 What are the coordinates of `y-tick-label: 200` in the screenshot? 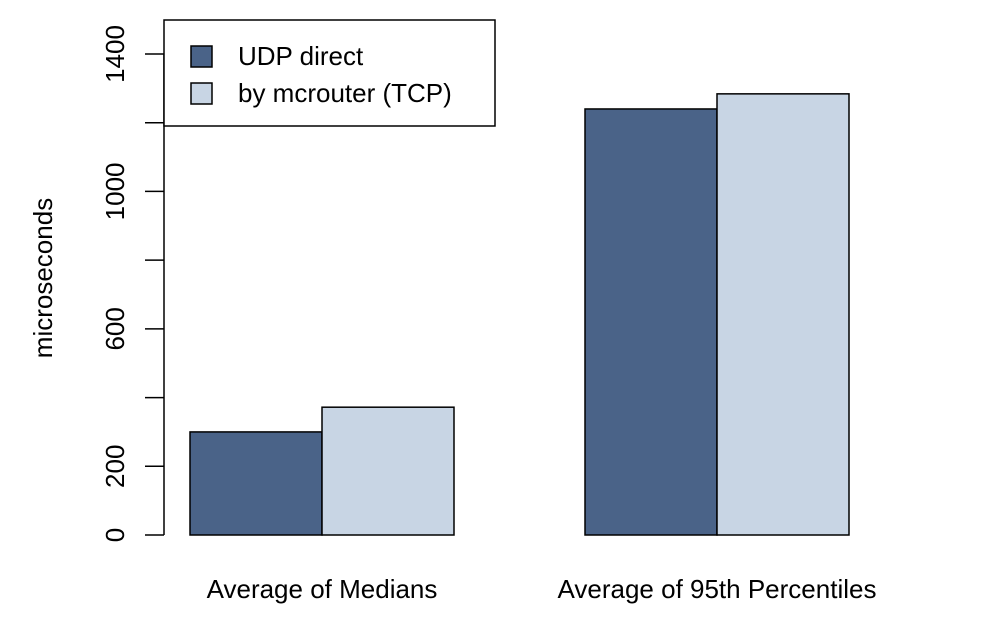 It's located at (115, 466).